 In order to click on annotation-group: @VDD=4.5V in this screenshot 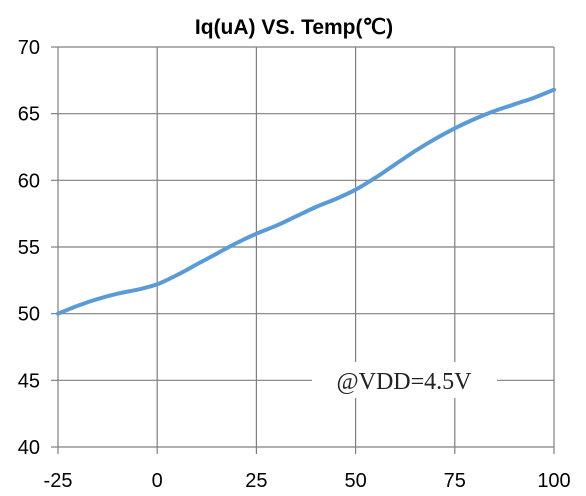, I will do `click(404, 380)`.